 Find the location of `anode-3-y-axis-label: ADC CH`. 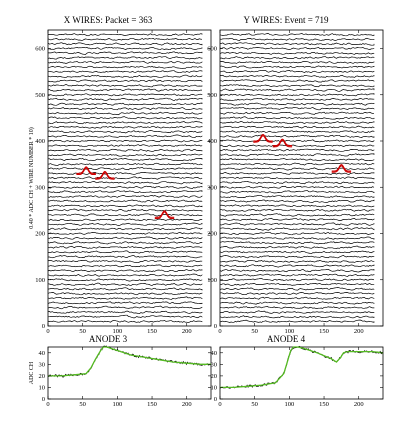

anode-3-y-axis-label: ADC CH is located at coordinates (32, 372).